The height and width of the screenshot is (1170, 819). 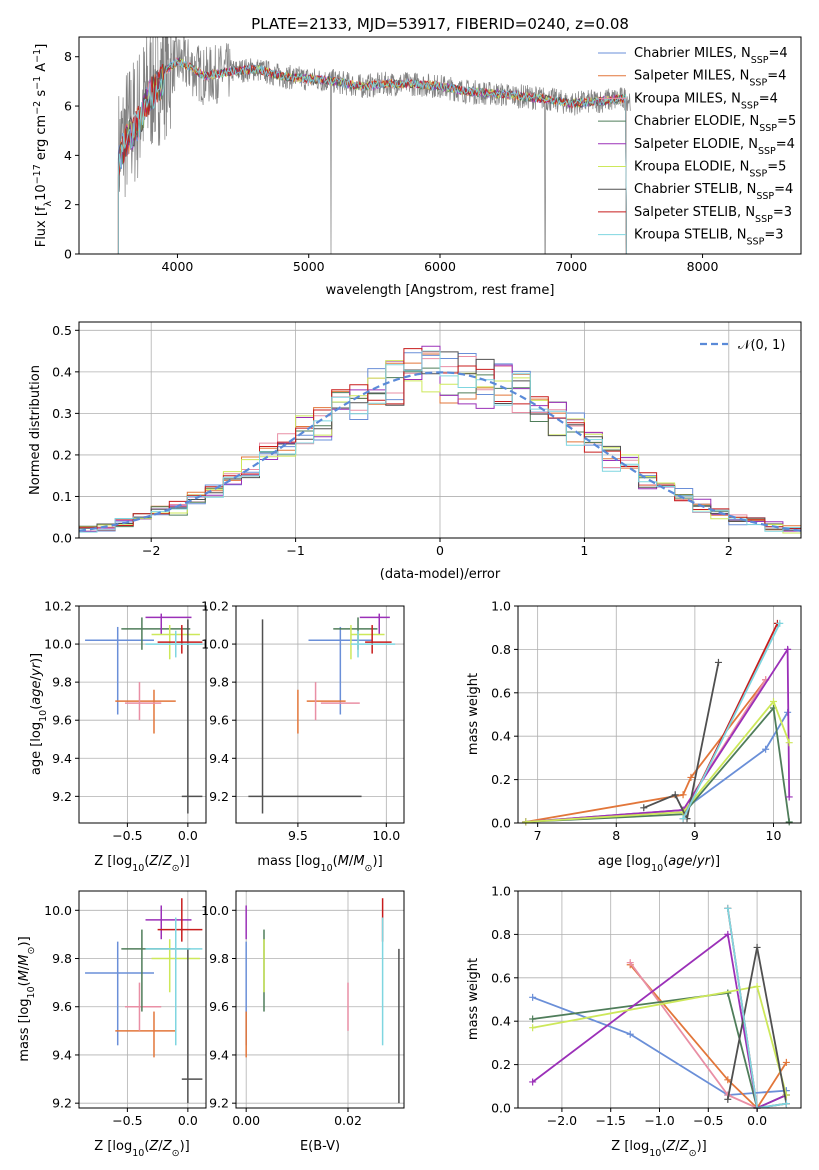 I want to click on legend-label-normal: 𝒩(0, 1), so click(x=761, y=345).